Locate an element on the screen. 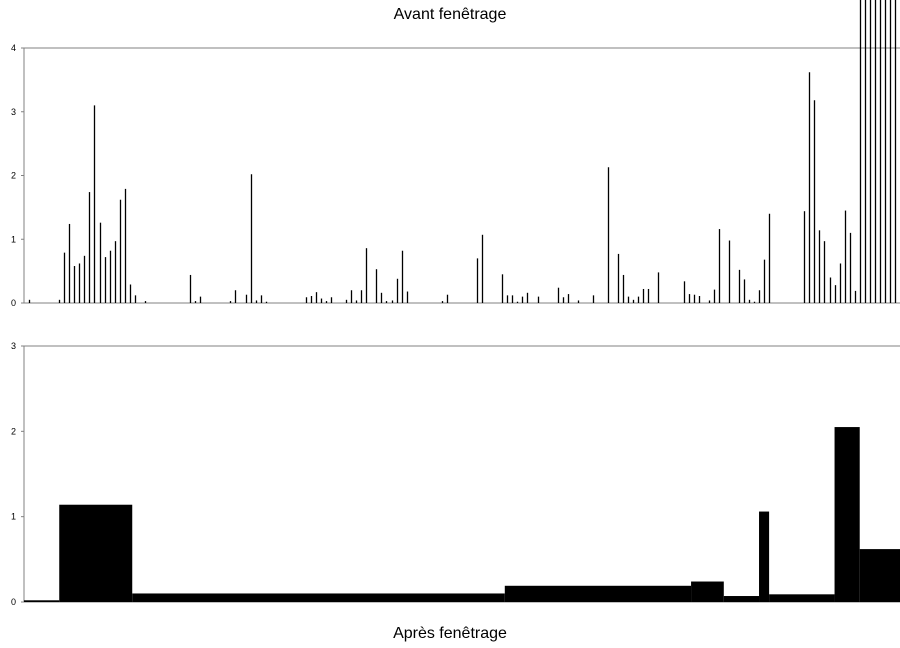  bottom-chart-title: Après fenêtrage is located at coordinates (450, 633).